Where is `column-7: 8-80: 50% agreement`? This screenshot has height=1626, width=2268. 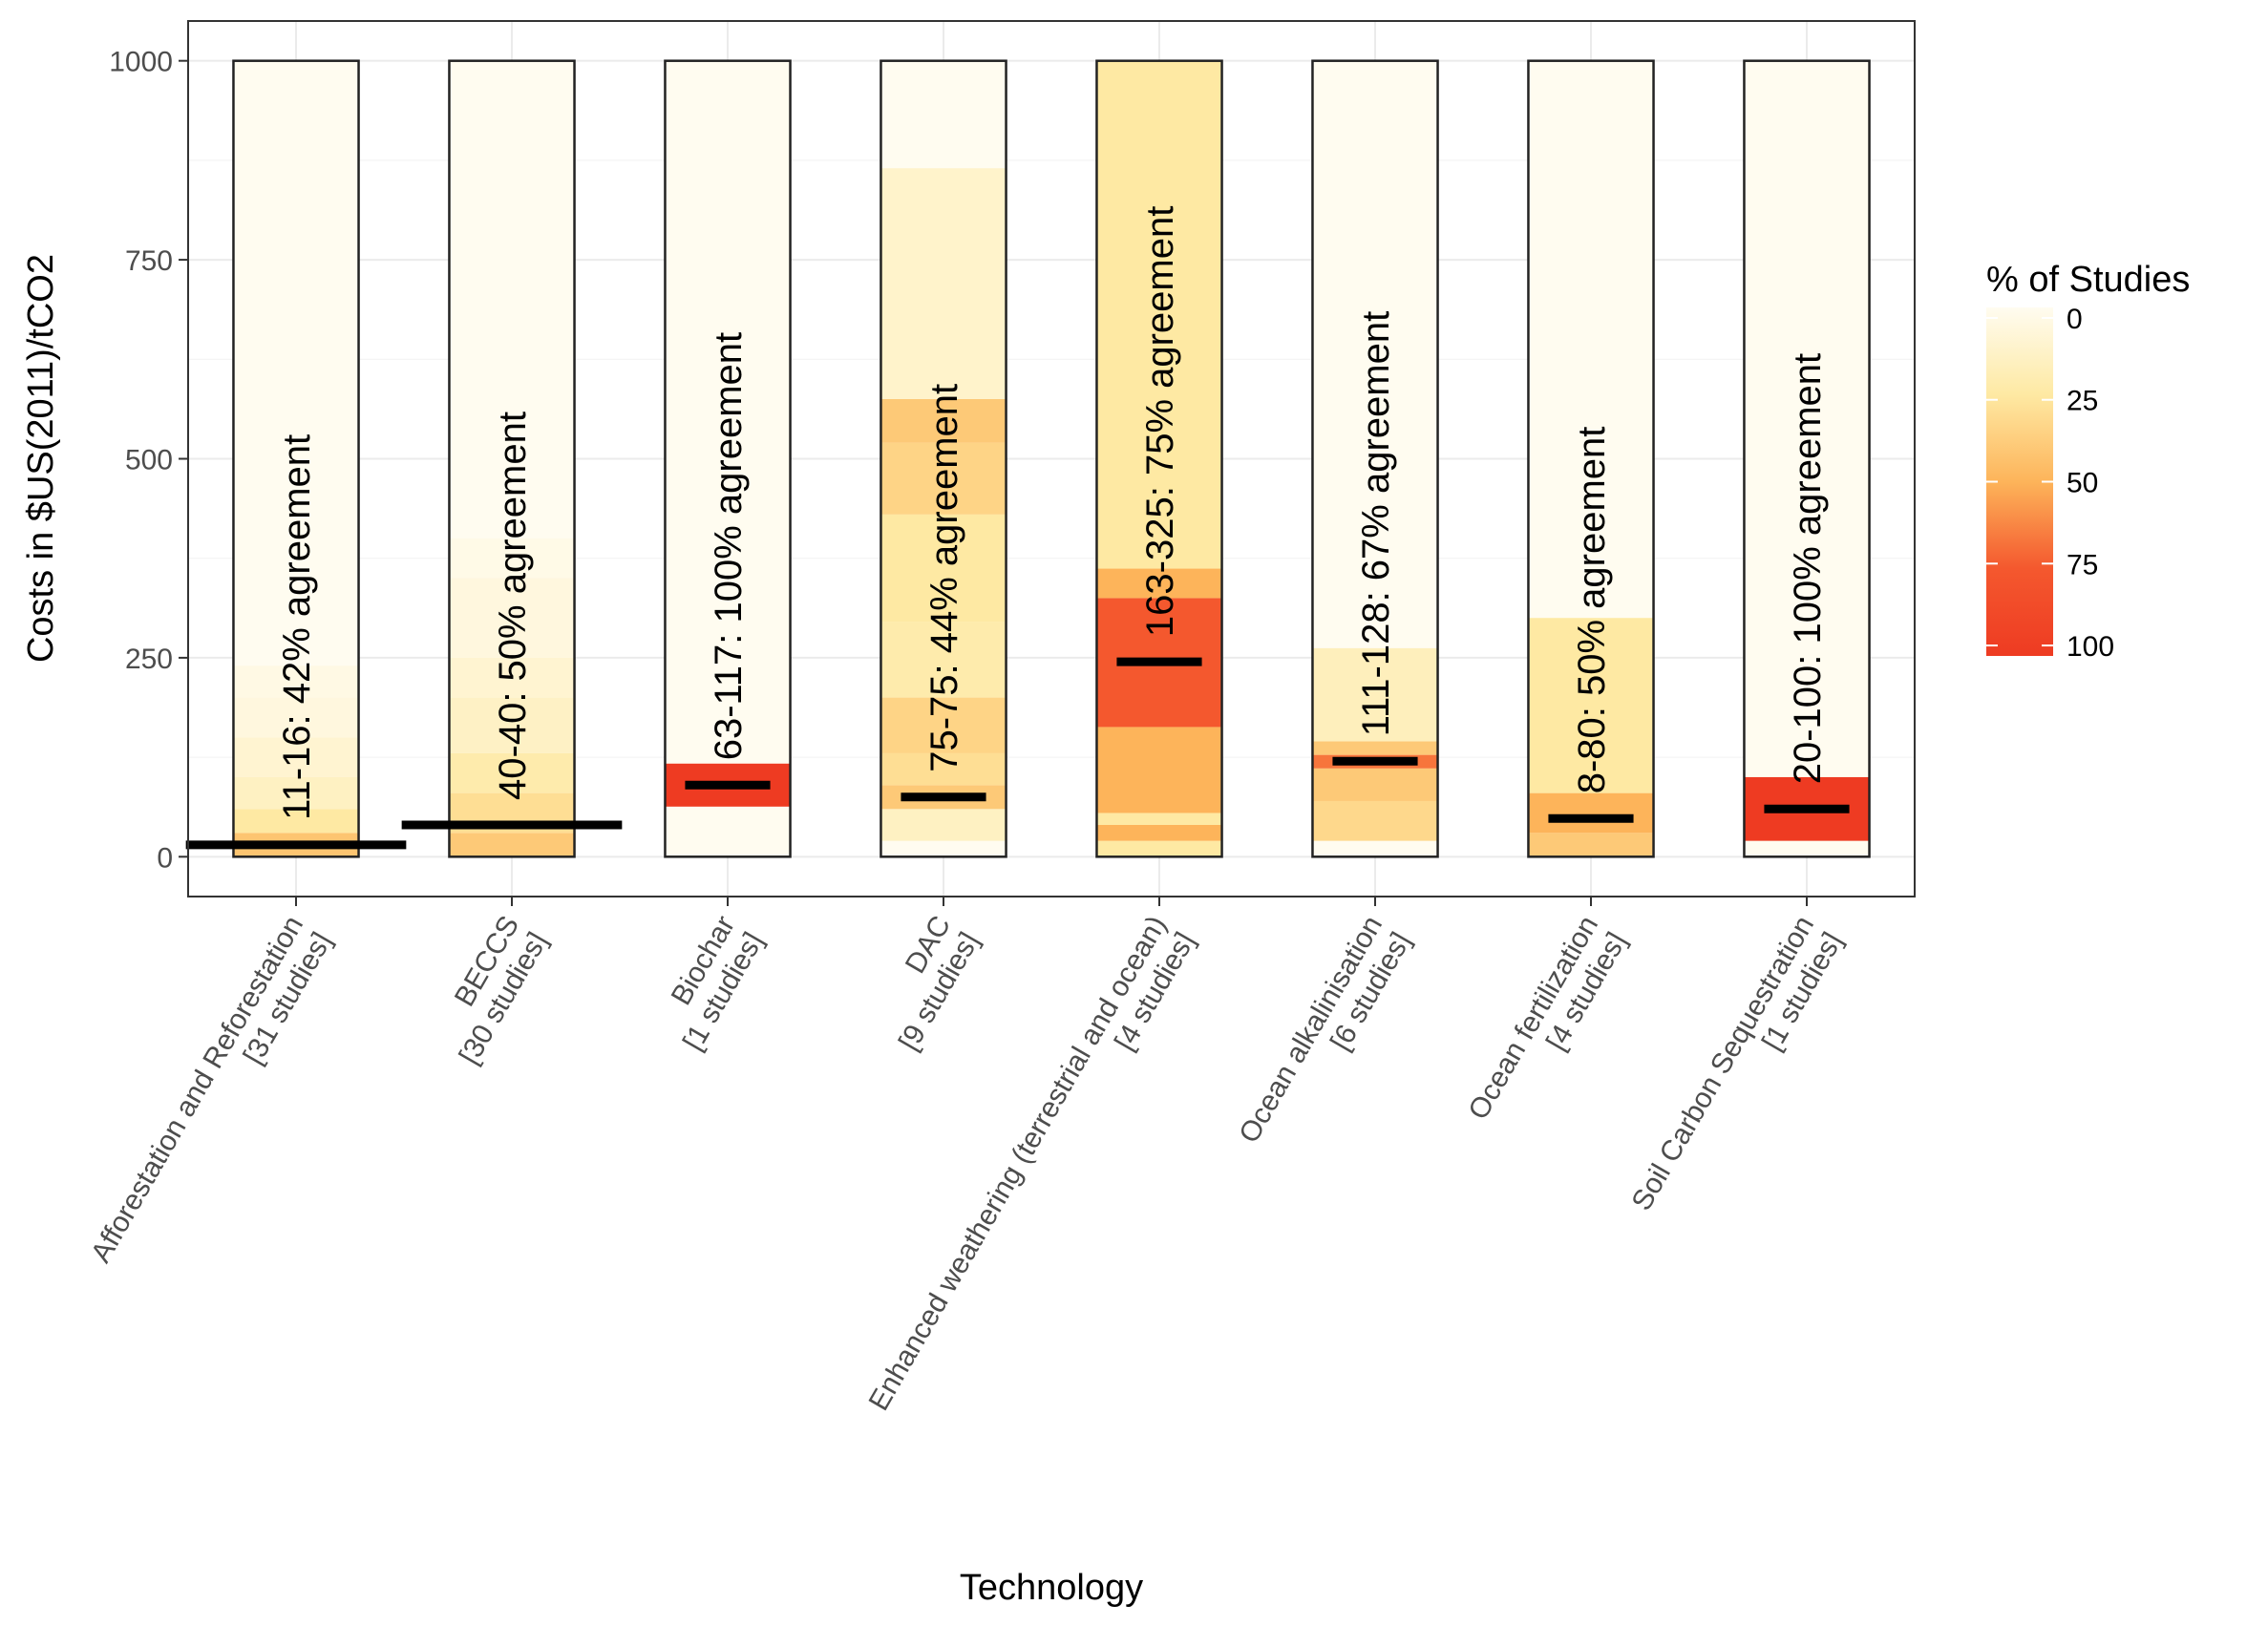
column-7: 8-80: 50% agreement is located at coordinates (1591, 458).